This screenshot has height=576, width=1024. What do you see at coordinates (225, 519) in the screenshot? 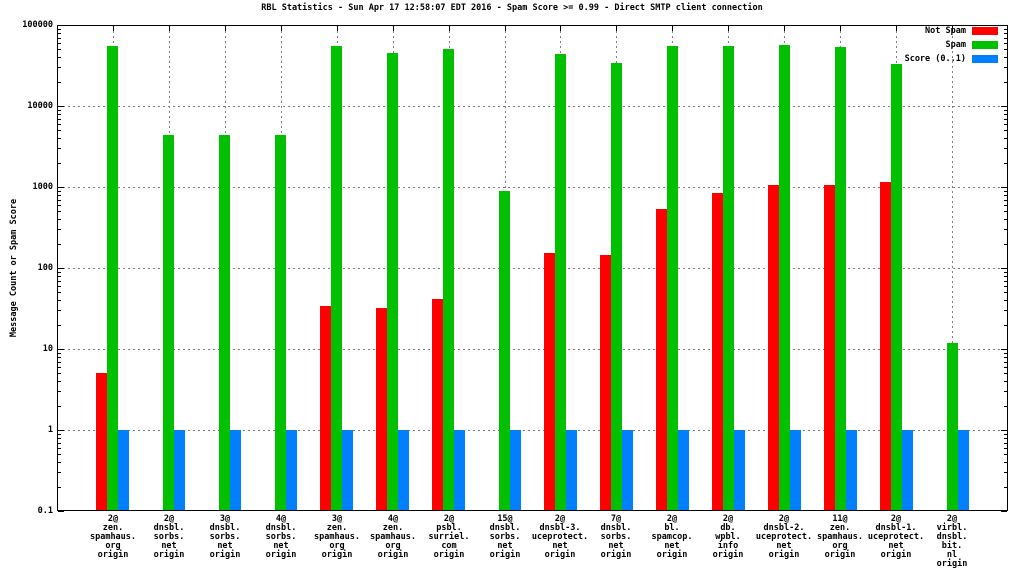
I see `x-tick-label-line: 3@` at bounding box center [225, 519].